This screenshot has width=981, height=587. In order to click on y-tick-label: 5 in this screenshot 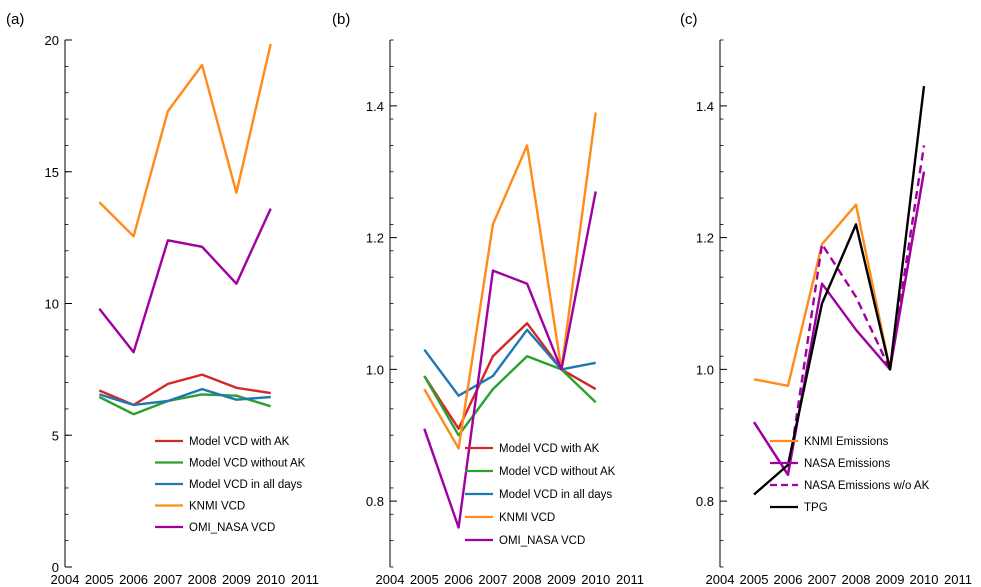, I will do `click(55, 435)`.